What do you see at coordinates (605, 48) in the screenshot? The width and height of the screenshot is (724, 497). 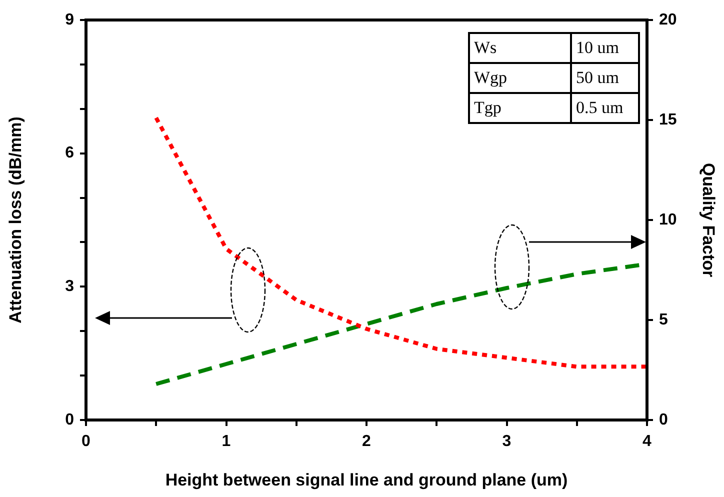 I see `annotation: 10 um` at bounding box center [605, 48].